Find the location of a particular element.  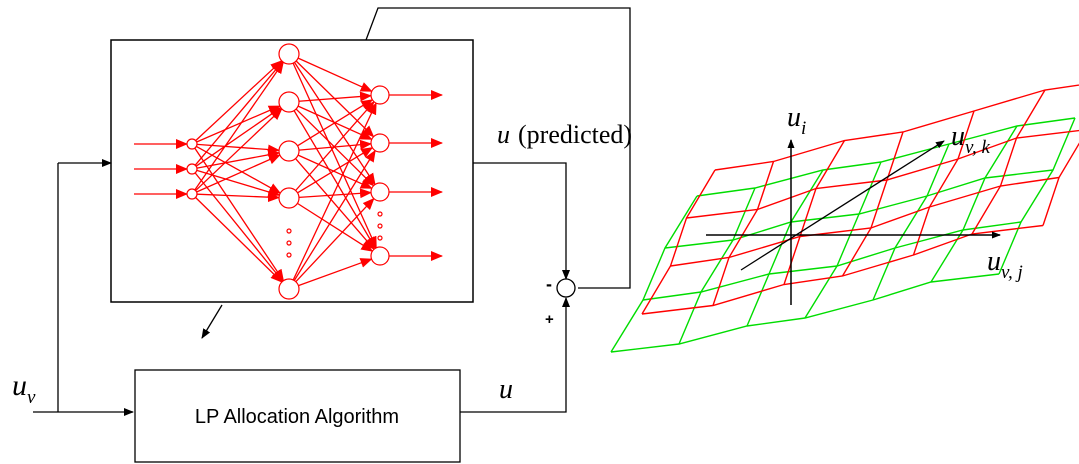

lp-output-line is located at coordinates (515, 355).